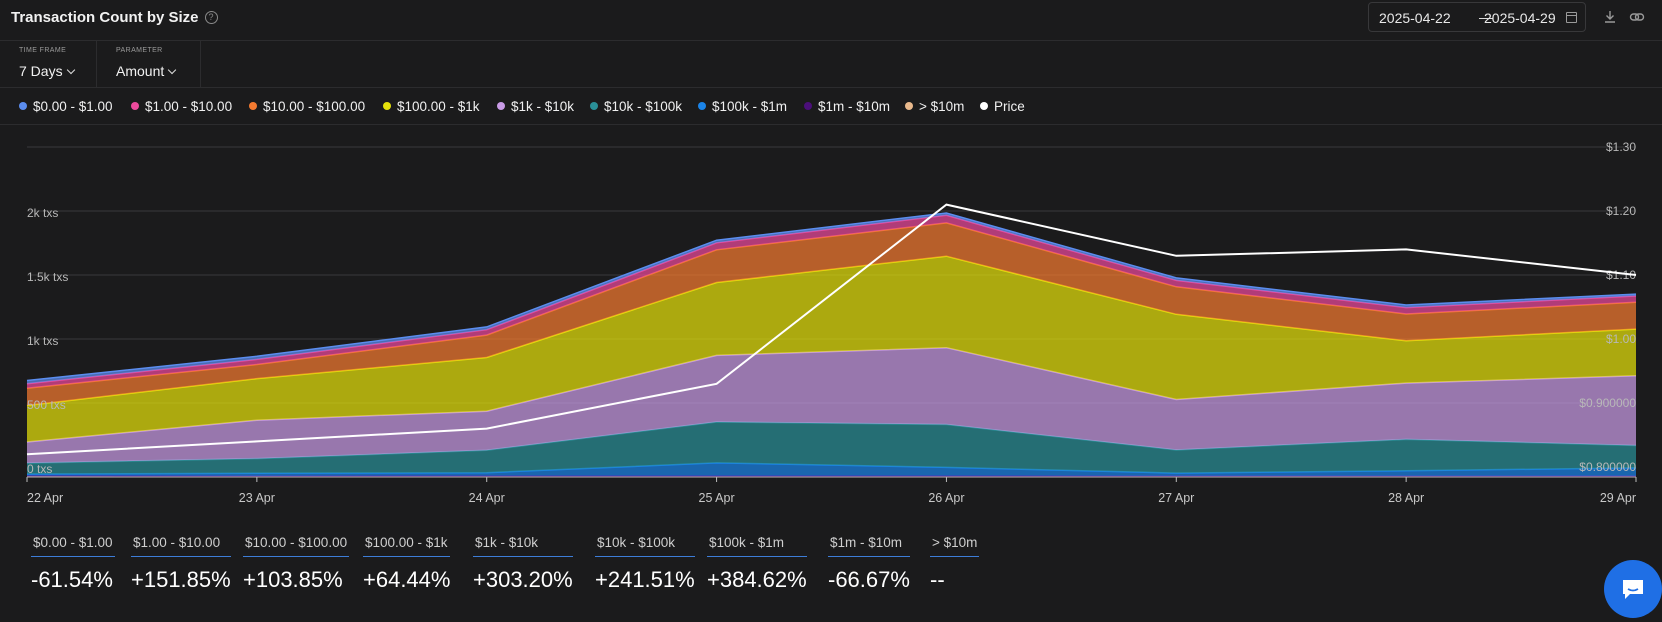 The height and width of the screenshot is (622, 1662). Describe the element at coordinates (39, 469) in the screenshot. I see `y-left-tick-label: 0 txs` at that location.